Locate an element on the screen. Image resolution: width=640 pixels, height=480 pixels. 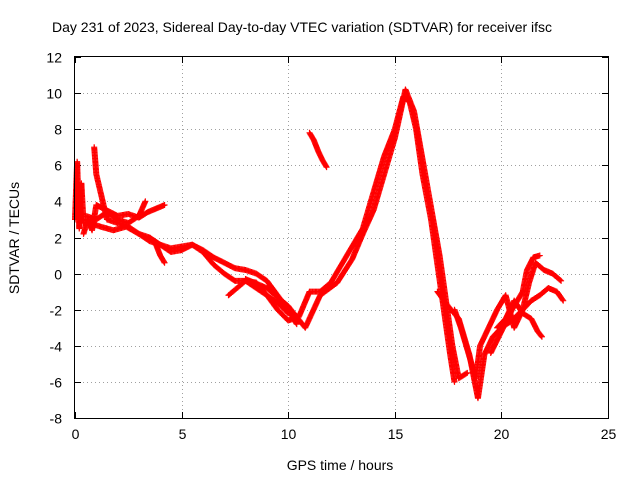
y-tick-label: 12 is located at coordinates (54, 58).